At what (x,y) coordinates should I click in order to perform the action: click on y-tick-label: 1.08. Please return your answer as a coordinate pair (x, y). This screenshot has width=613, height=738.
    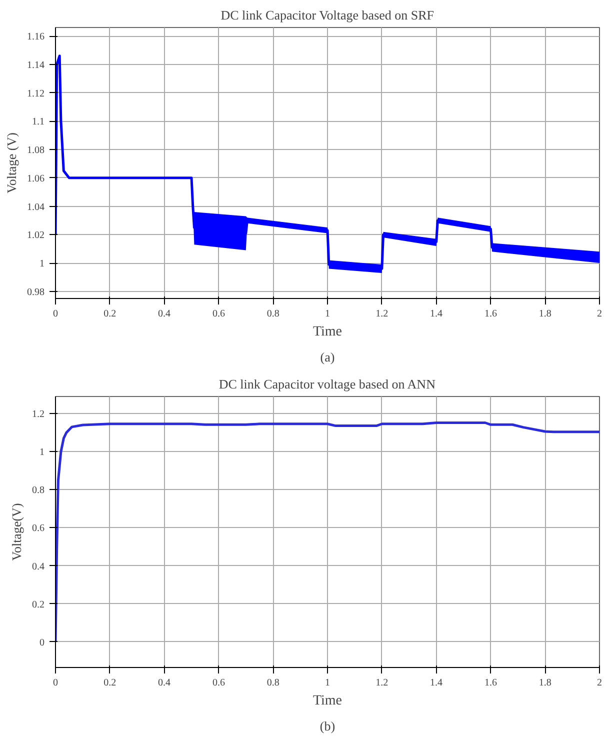
    Looking at the image, I should click on (35, 150).